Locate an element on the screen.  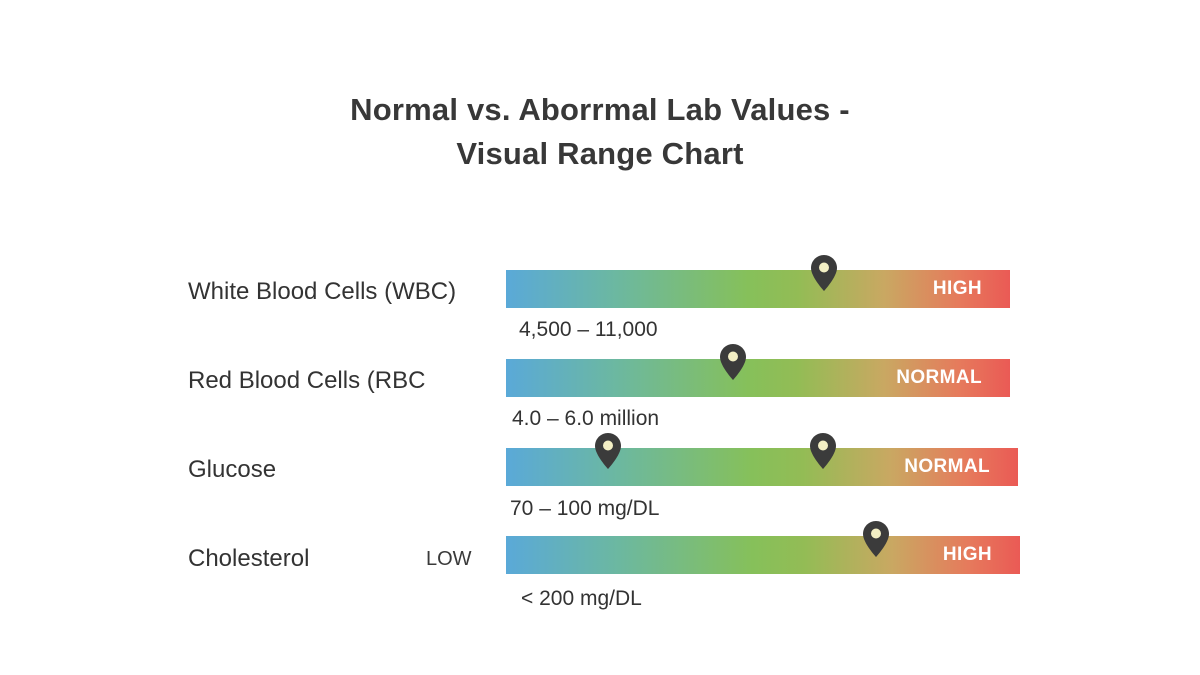
range-text: 4,500 – 11,000 is located at coordinates (588, 329).